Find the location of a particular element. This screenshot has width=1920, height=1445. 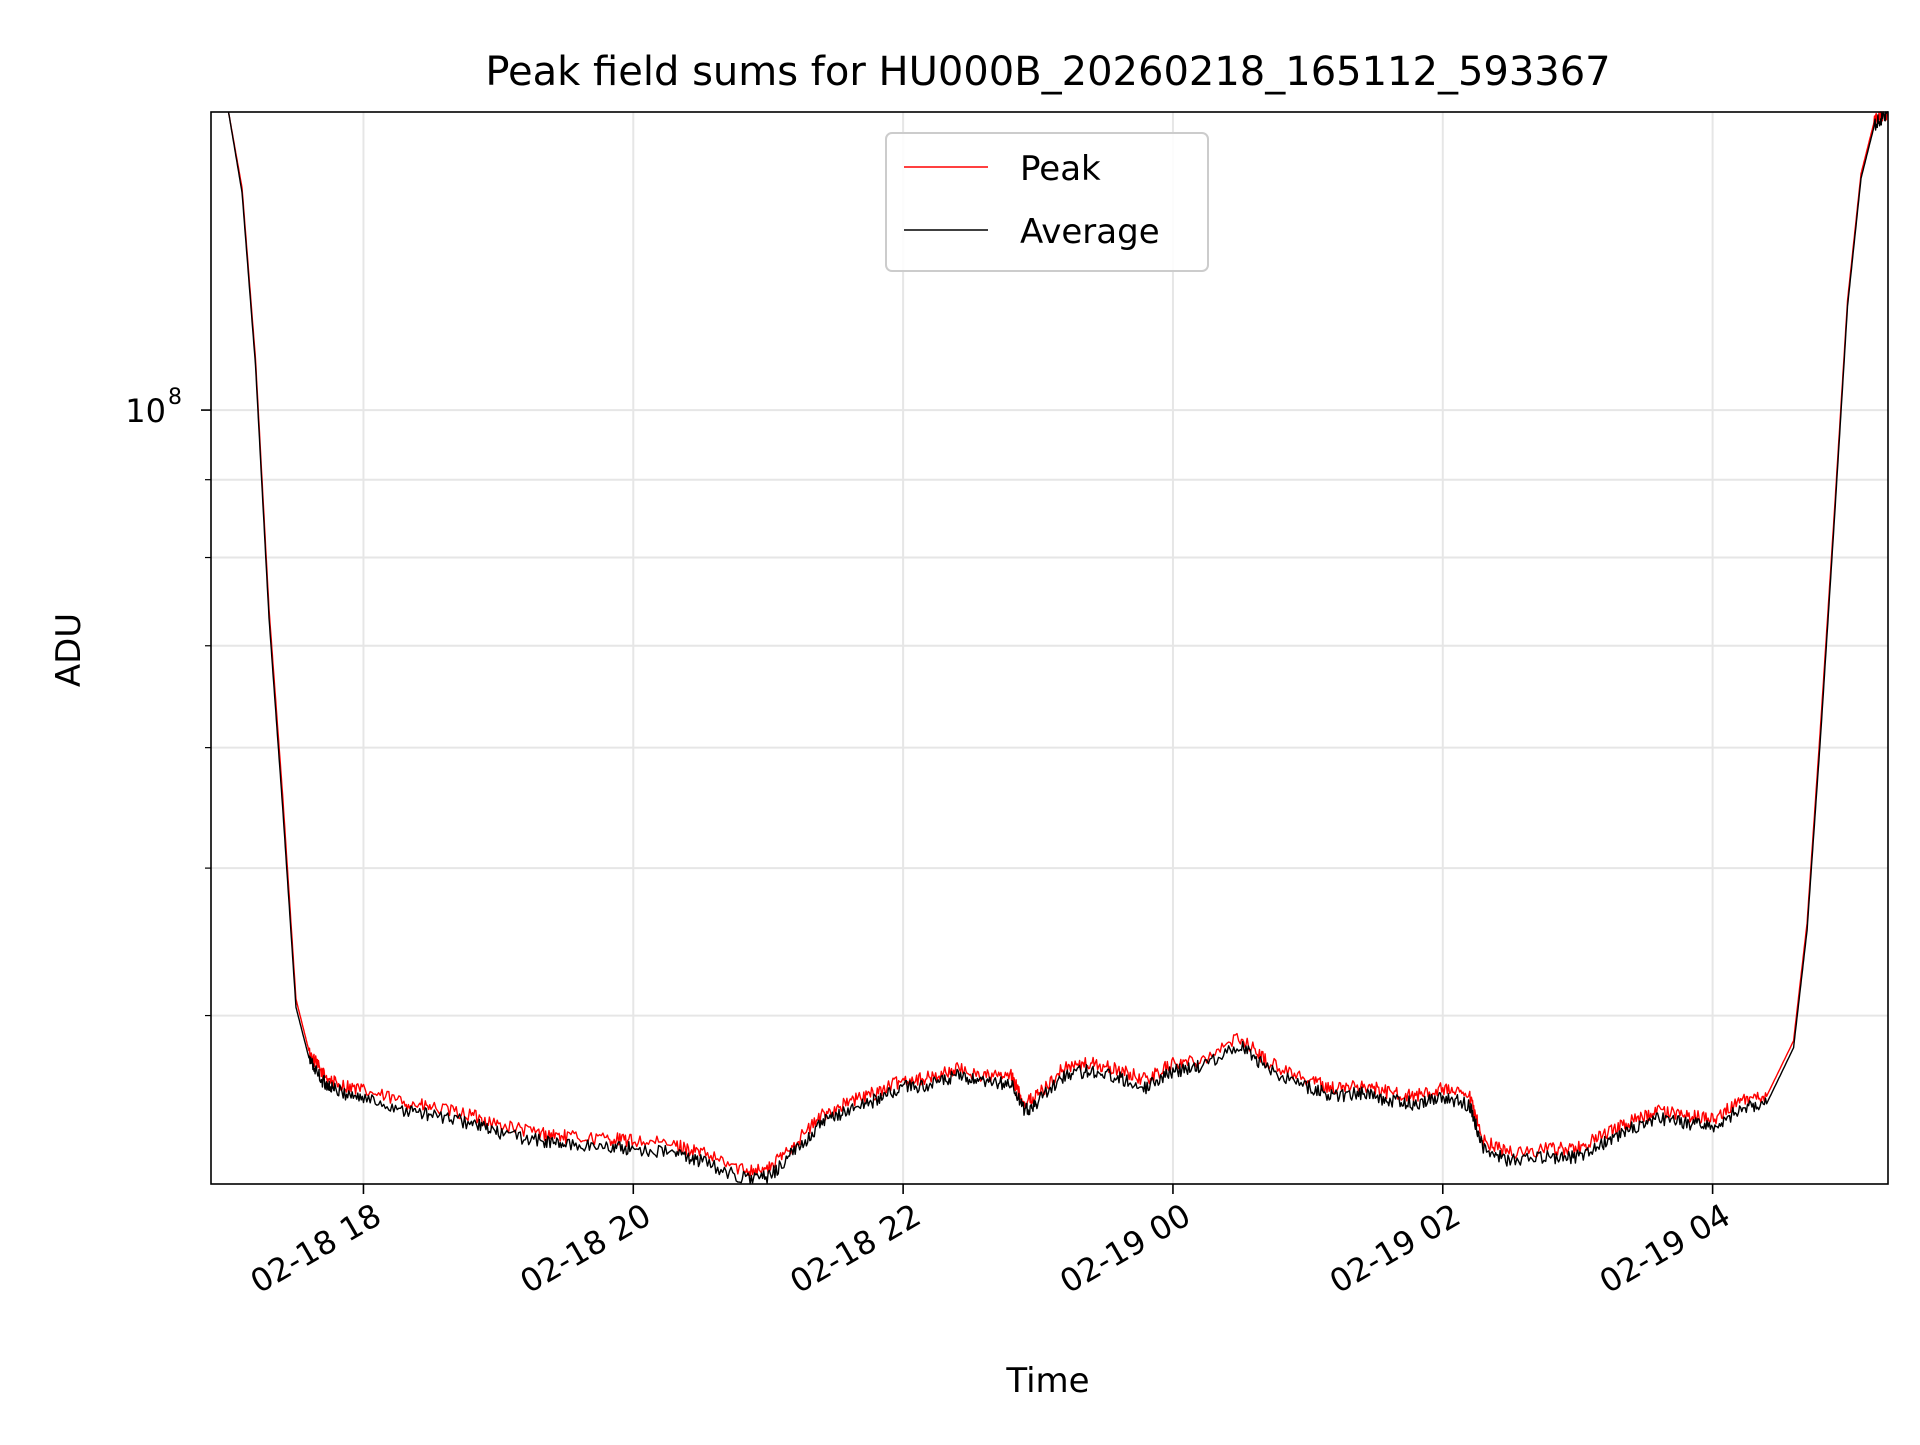

y-tick-label: 10 8 is located at coordinates (153, 407).